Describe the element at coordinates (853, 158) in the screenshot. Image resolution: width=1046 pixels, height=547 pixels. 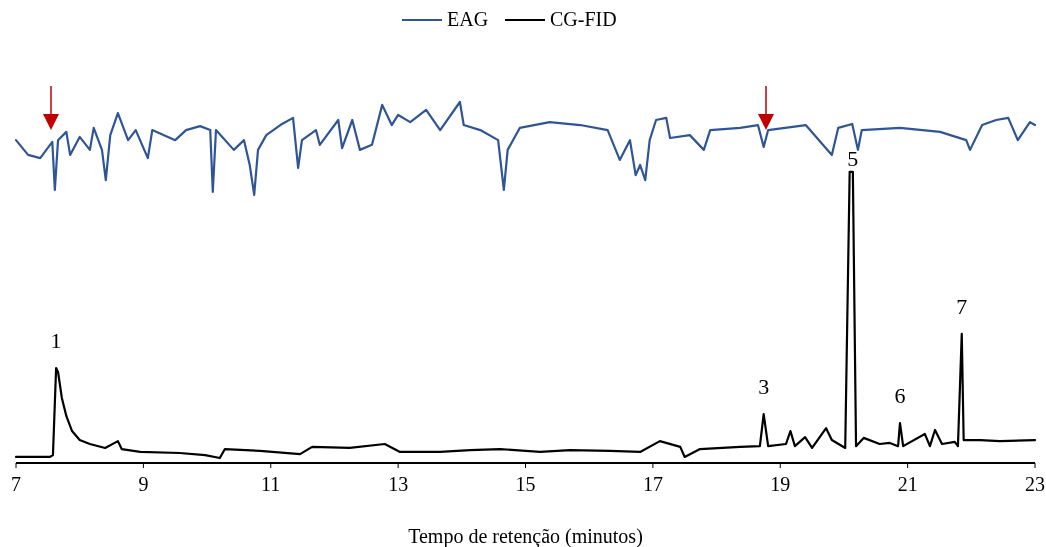
I see `annotation: 5` at that location.